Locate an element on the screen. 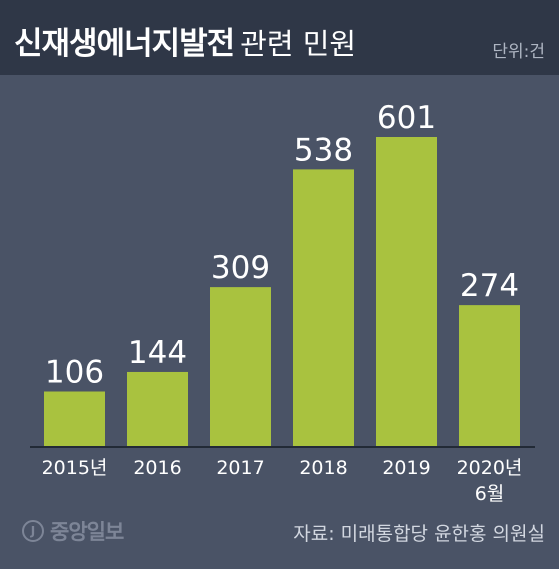  unit-label: 단위:건 is located at coordinates (518, 52).